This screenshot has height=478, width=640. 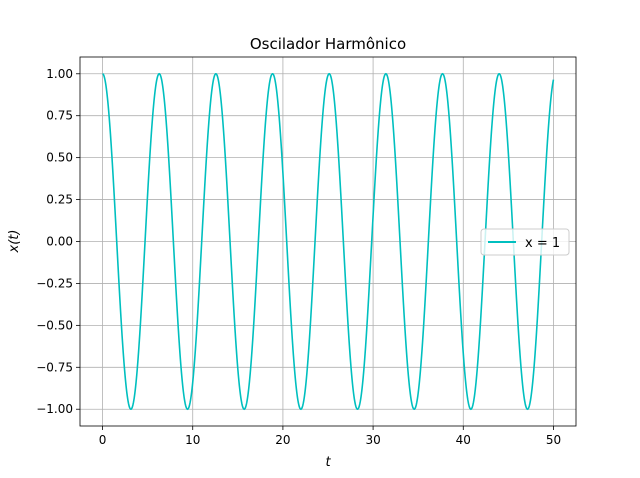 I want to click on legend-box, so click(x=525, y=242).